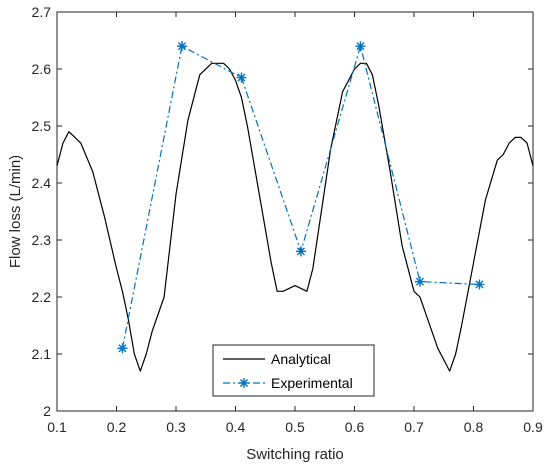 This screenshot has width=550, height=469. I want to click on legend-asterisk, so click(244, 383).